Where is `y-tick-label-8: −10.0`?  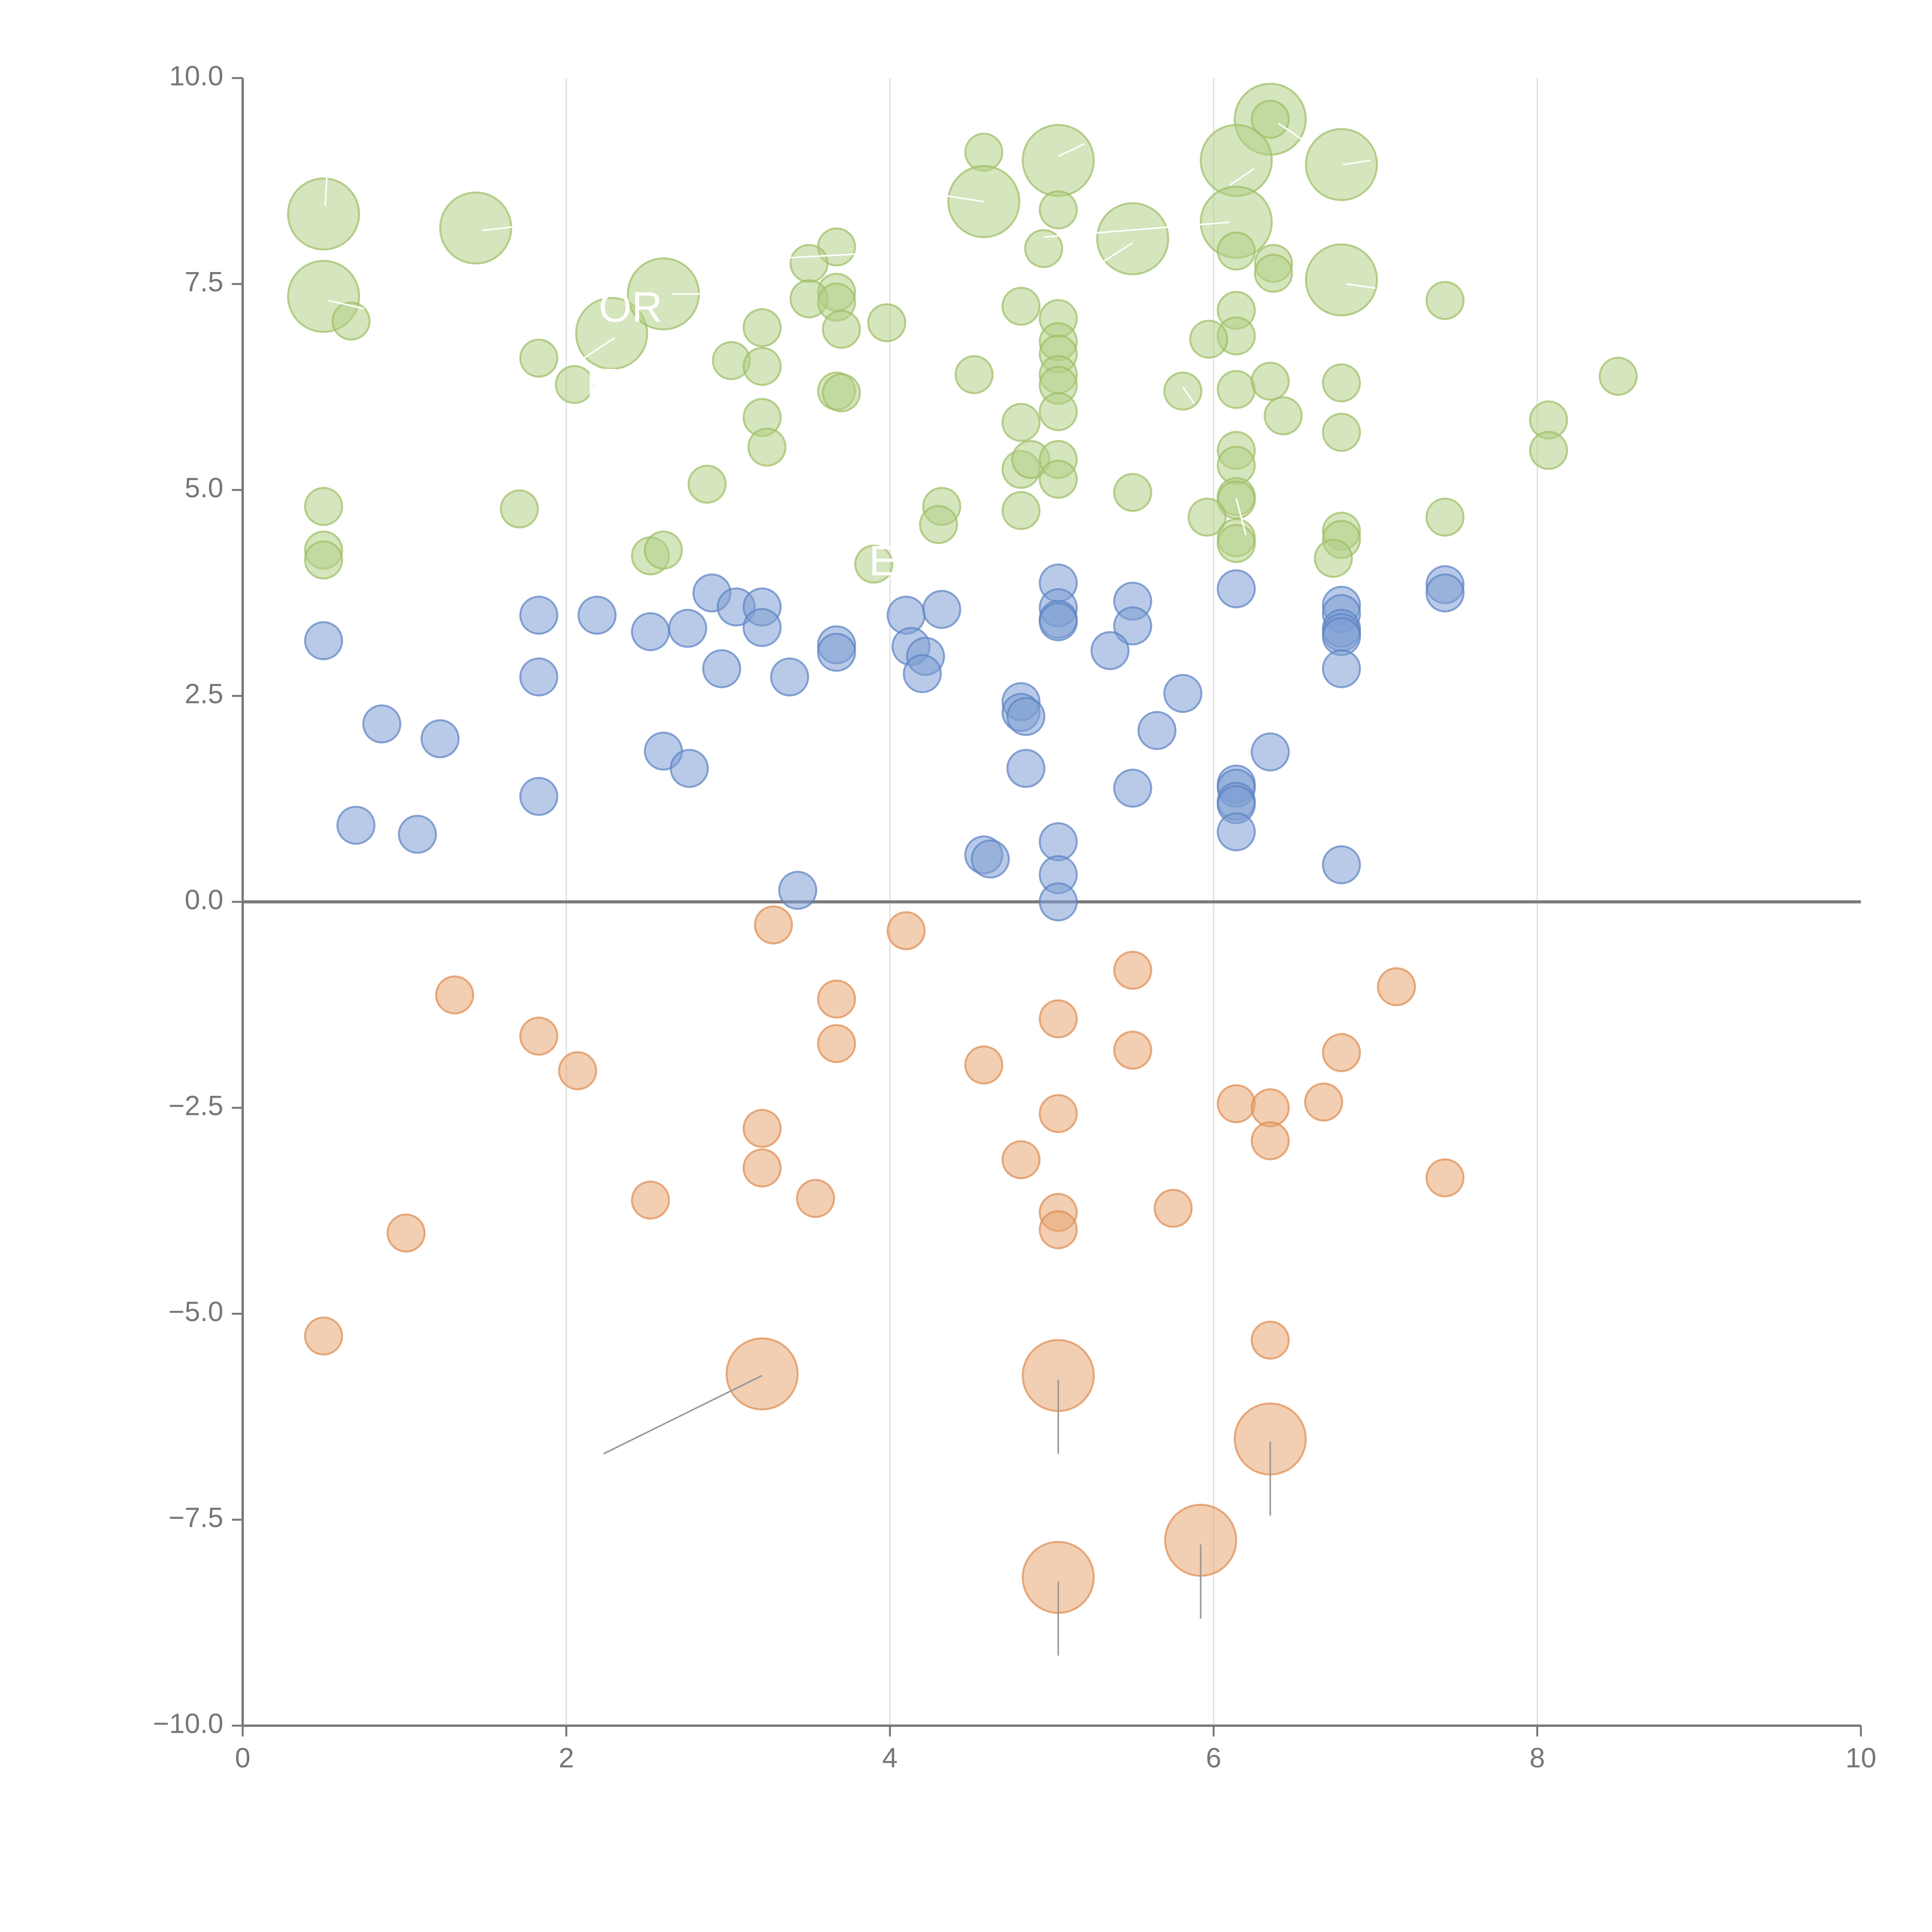 y-tick-label-8: −10.0 is located at coordinates (188, 1724).